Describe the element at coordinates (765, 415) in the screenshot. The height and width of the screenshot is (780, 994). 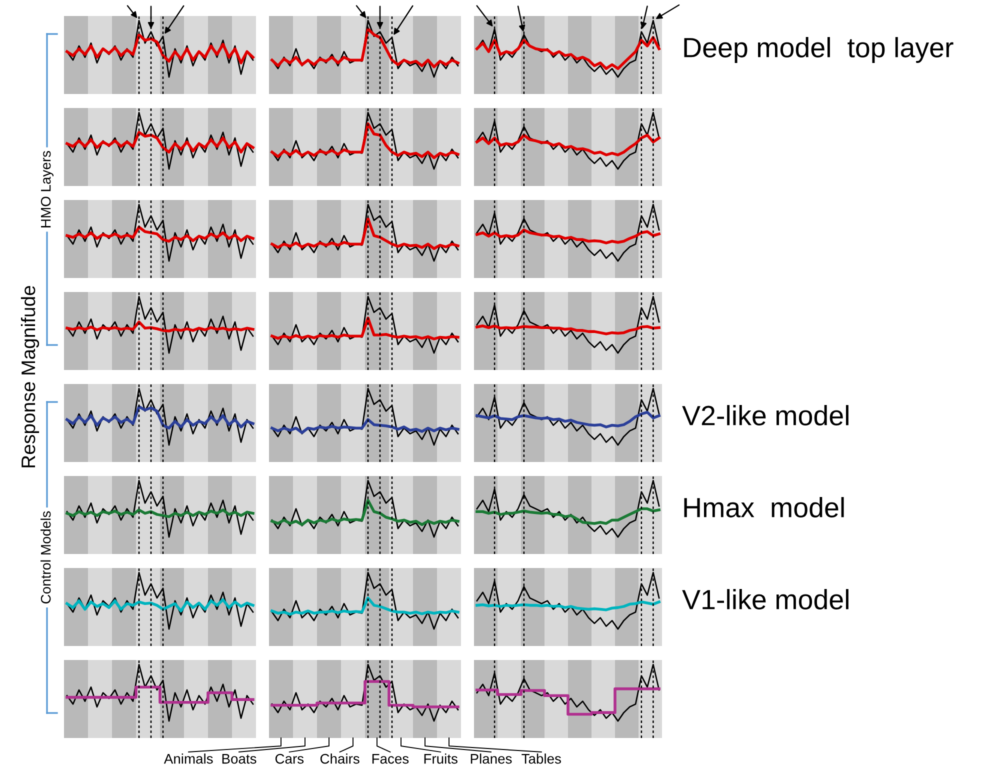
I see `text: V2-like model` at that location.